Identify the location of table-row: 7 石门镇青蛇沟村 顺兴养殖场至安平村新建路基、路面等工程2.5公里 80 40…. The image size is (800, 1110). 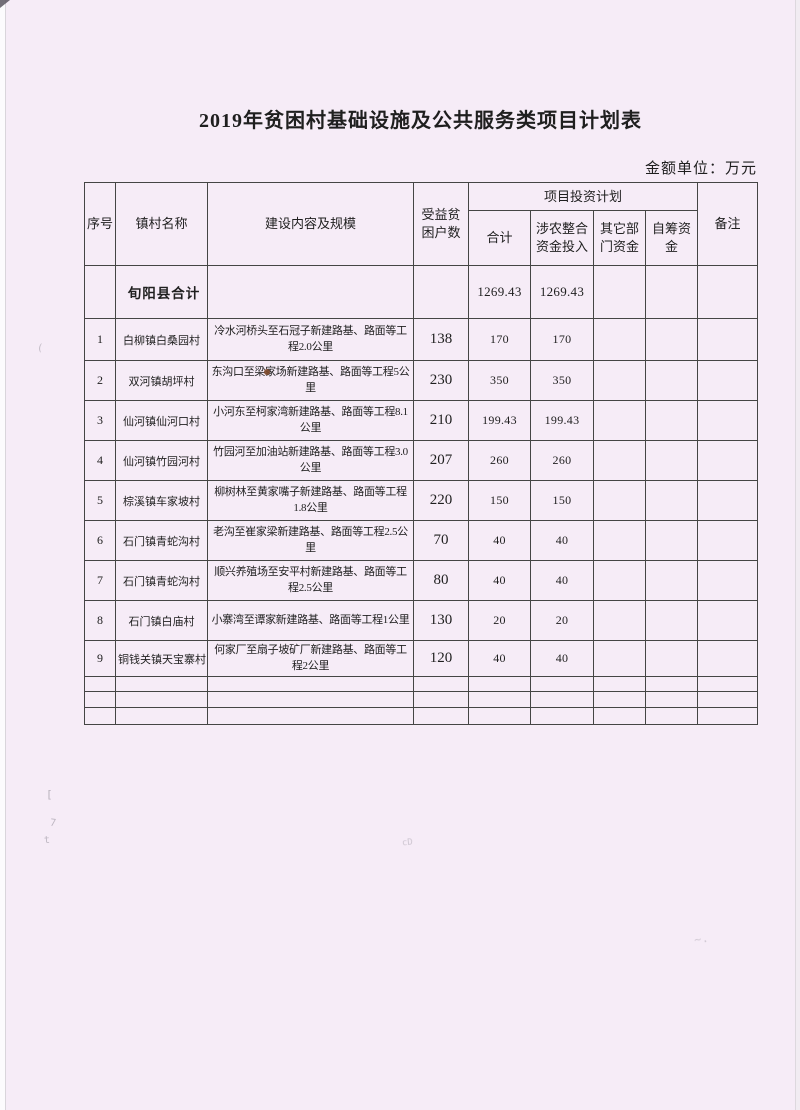
(421, 580).